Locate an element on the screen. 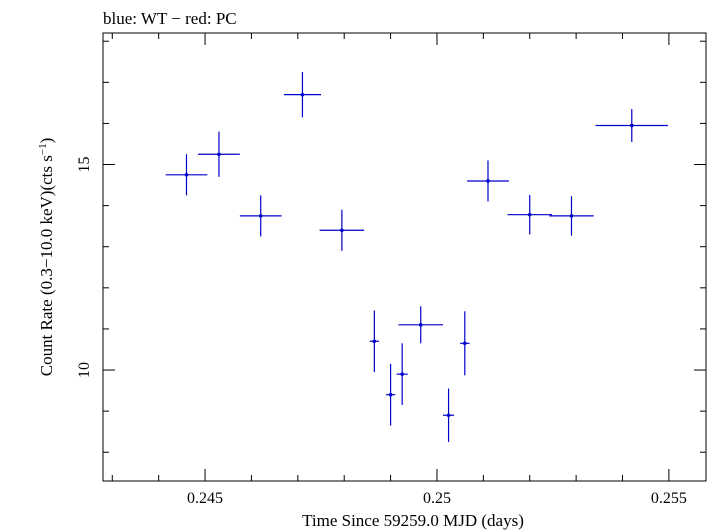 This screenshot has height=532, width=709. x-tick-label: 0.25 is located at coordinates (437, 498).